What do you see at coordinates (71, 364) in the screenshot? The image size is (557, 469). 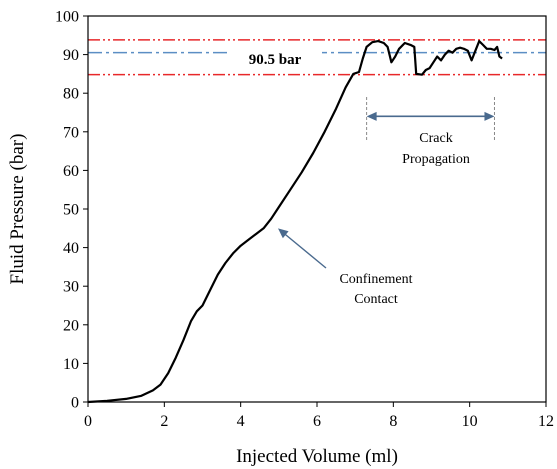 I see `y-tick-label: 10` at bounding box center [71, 364].